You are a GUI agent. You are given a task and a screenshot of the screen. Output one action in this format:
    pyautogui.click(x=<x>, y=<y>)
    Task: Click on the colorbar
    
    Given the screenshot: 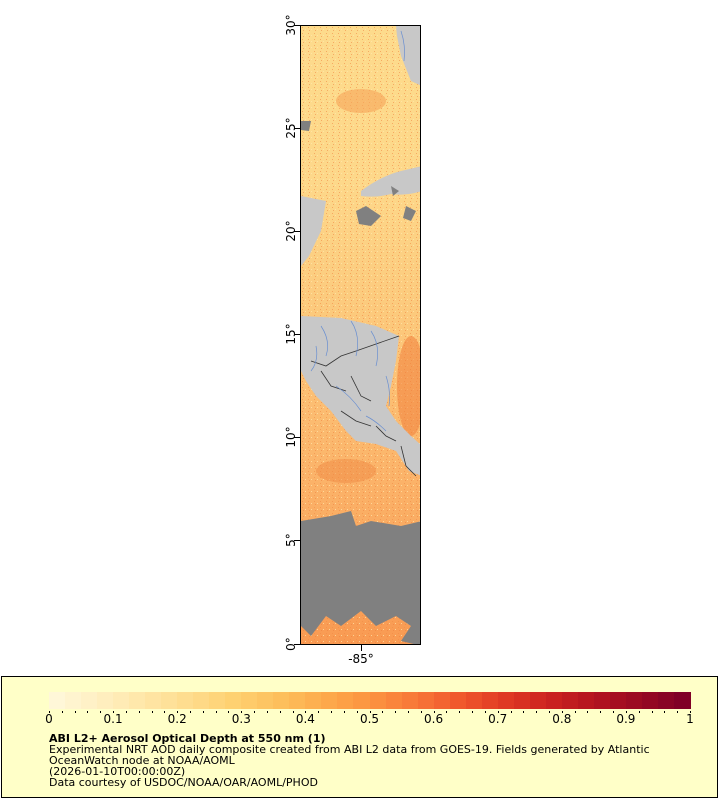 What is the action you would take?
    pyautogui.click(x=370, y=700)
    